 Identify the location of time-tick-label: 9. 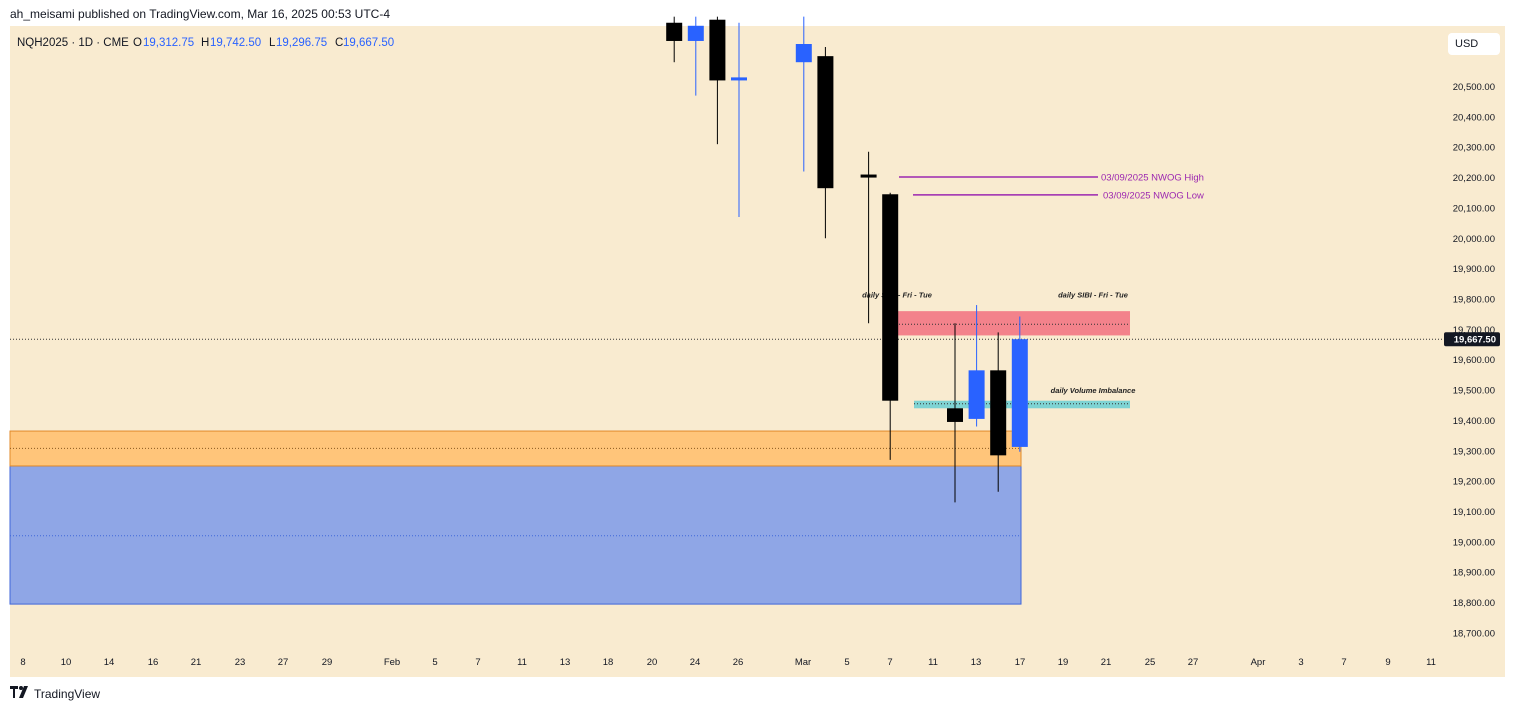
(1387, 662).